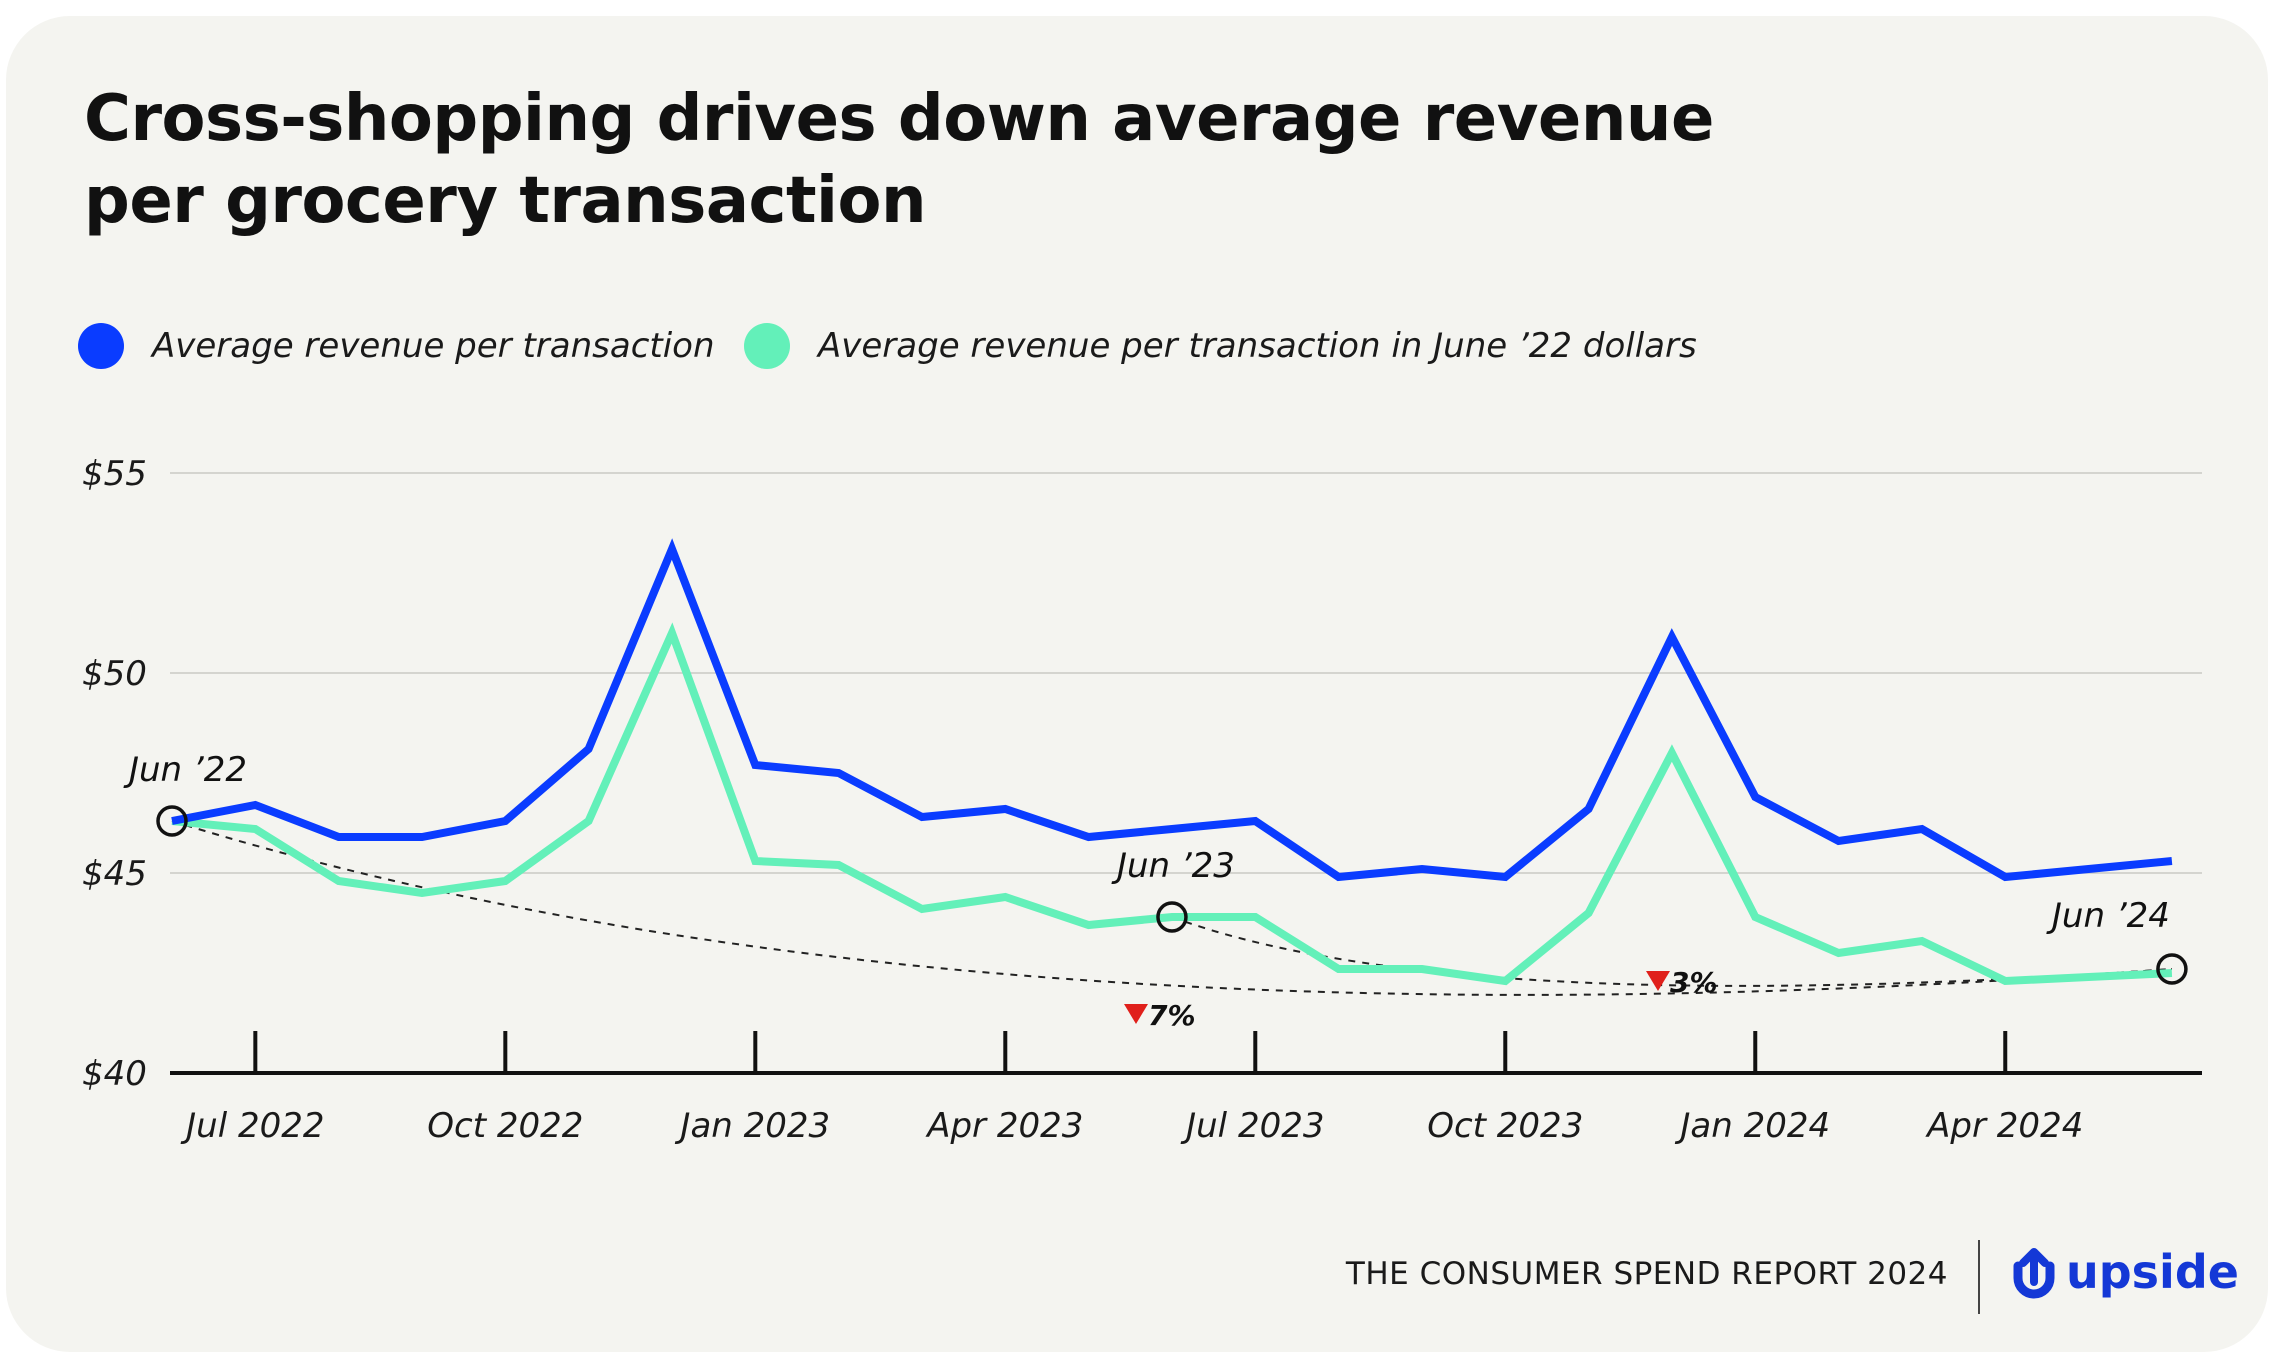  I want to click on marker-label-2: Jun ’24, so click(2108, 916).